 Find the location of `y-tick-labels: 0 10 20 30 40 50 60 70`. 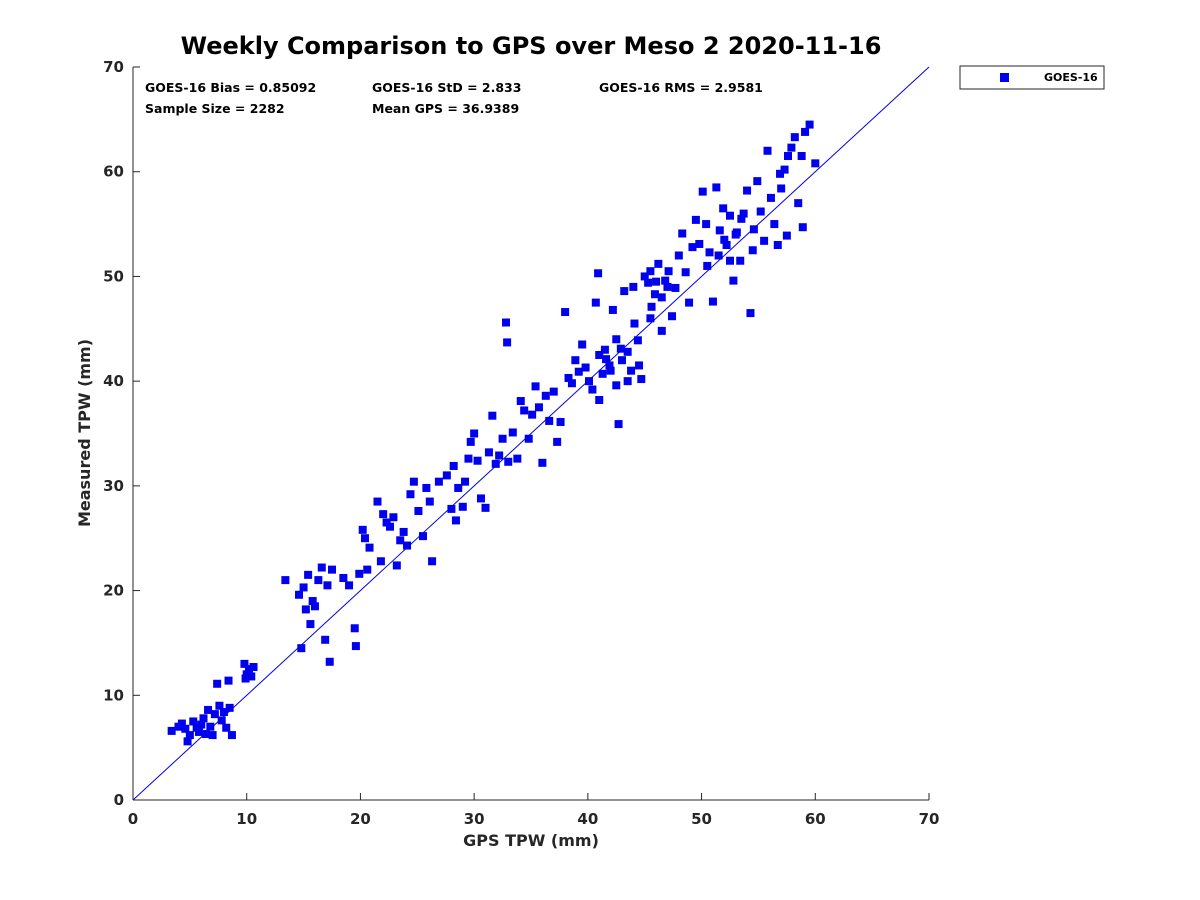

y-tick-labels: 0 10 20 30 40 50 60 70 is located at coordinates (113, 433).